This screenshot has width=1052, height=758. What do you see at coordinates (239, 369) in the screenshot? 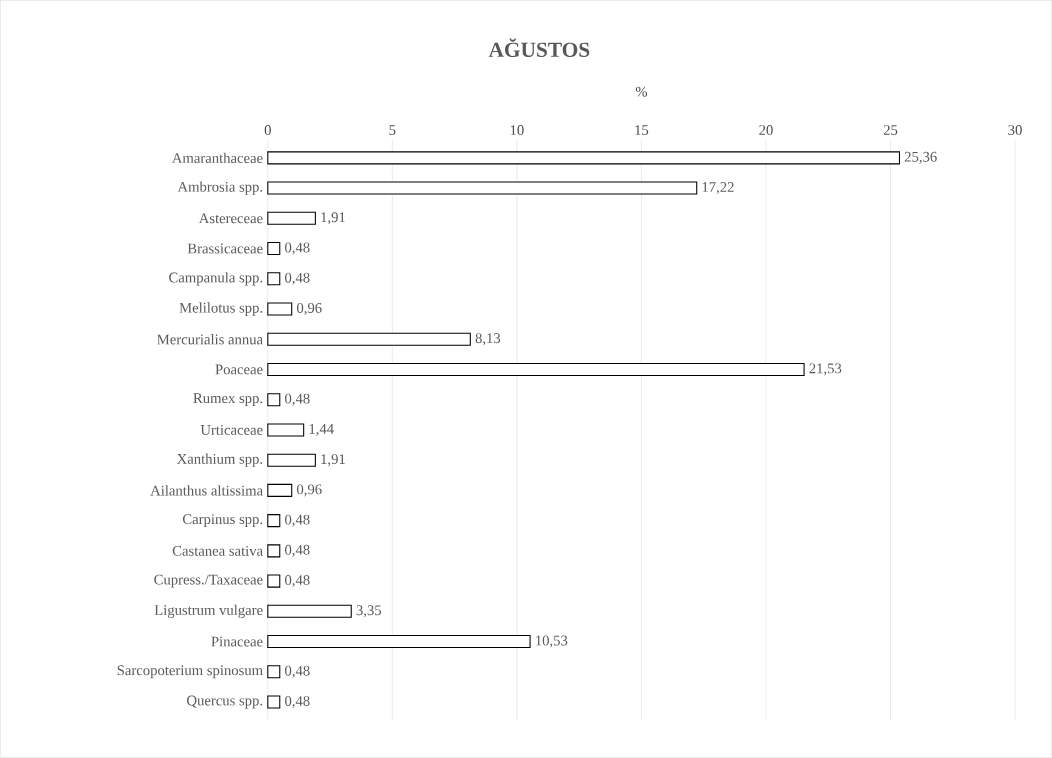
I see `y-tick-label: Poaceae` at bounding box center [239, 369].